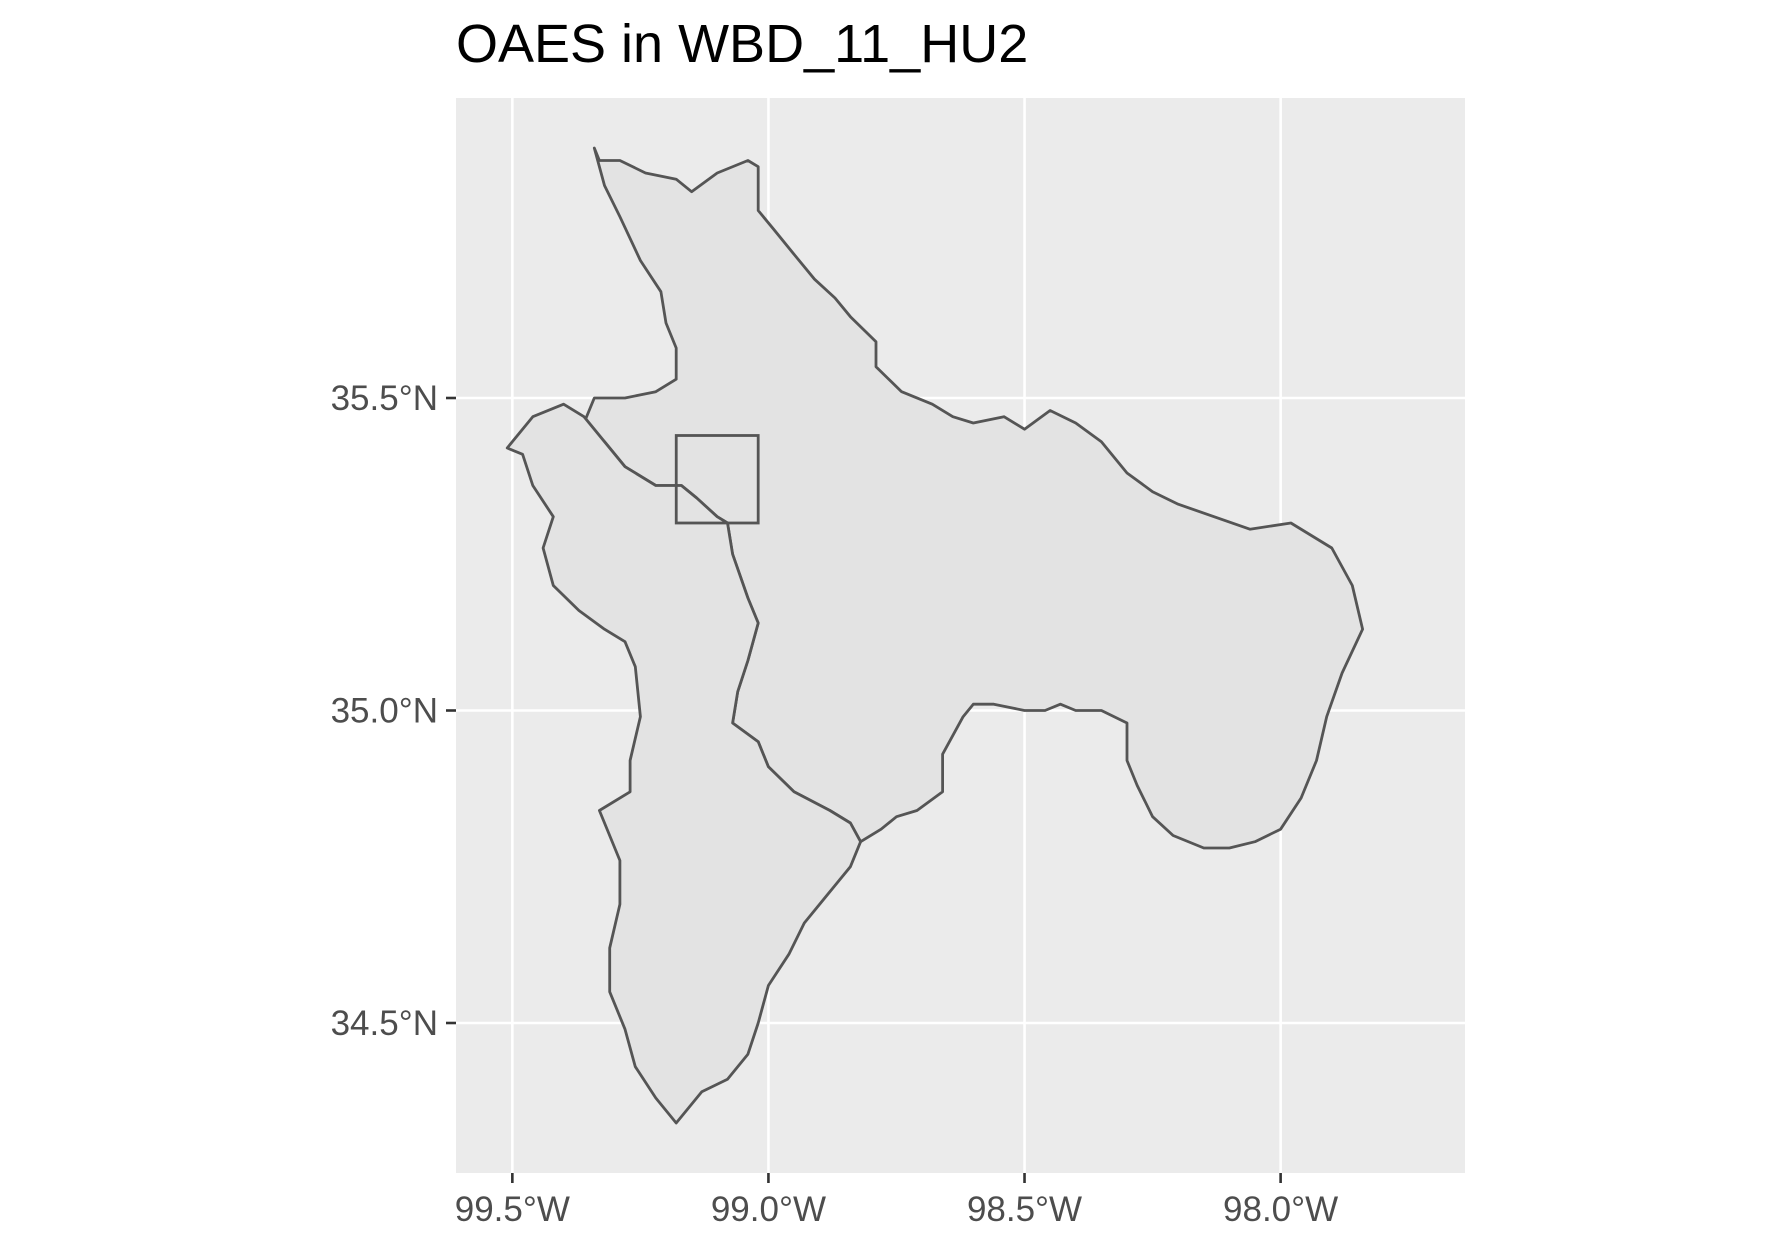 The image size is (1771, 1243). Describe the element at coordinates (1280, 1209) in the screenshot. I see `x-tick-label: 98.0°W` at that location.